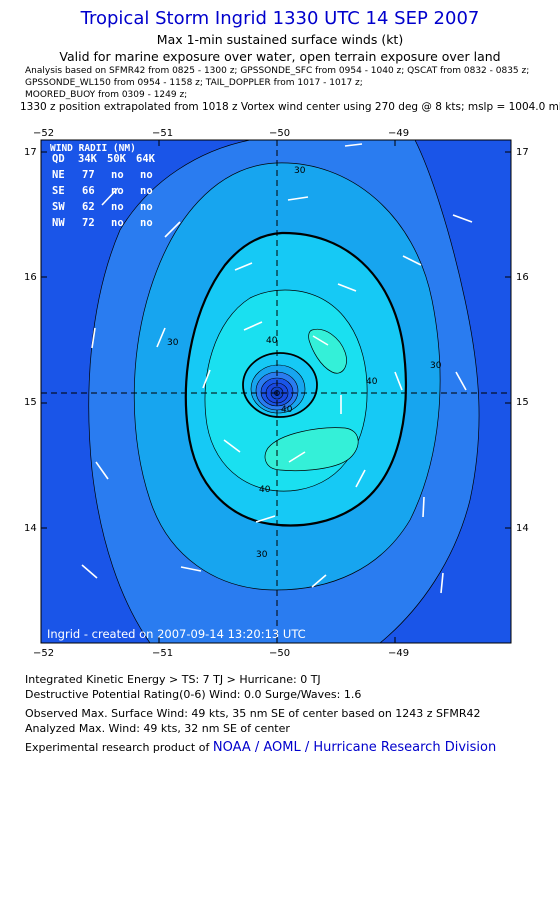 The height and width of the screenshot is (915, 560). What do you see at coordinates (117, 159) in the screenshot?
I see `wind-radii-header: 50K` at bounding box center [117, 159].